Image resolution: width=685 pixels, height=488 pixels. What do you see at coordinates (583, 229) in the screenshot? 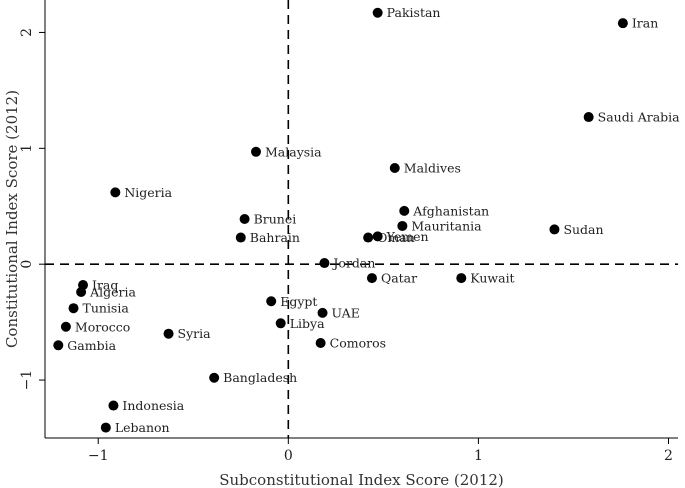
I see `data-point-label: Sudan` at bounding box center [583, 229].